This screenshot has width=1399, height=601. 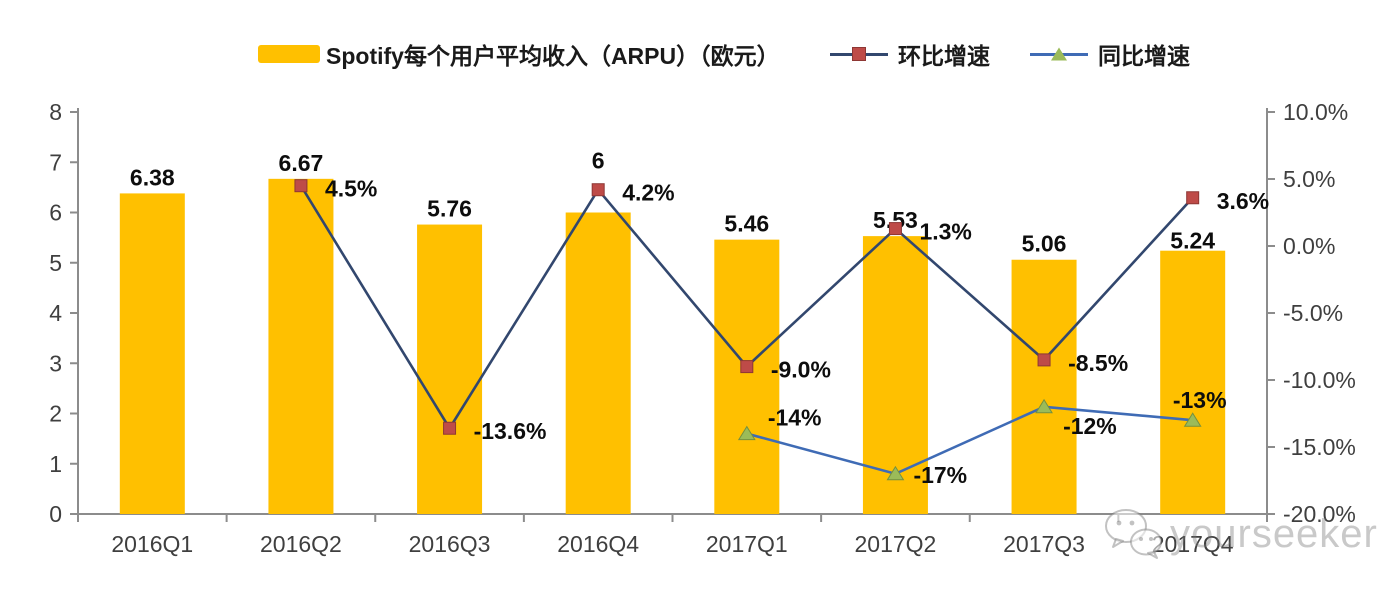 I want to click on point-value-label: 3.6%, so click(x=1243, y=201).